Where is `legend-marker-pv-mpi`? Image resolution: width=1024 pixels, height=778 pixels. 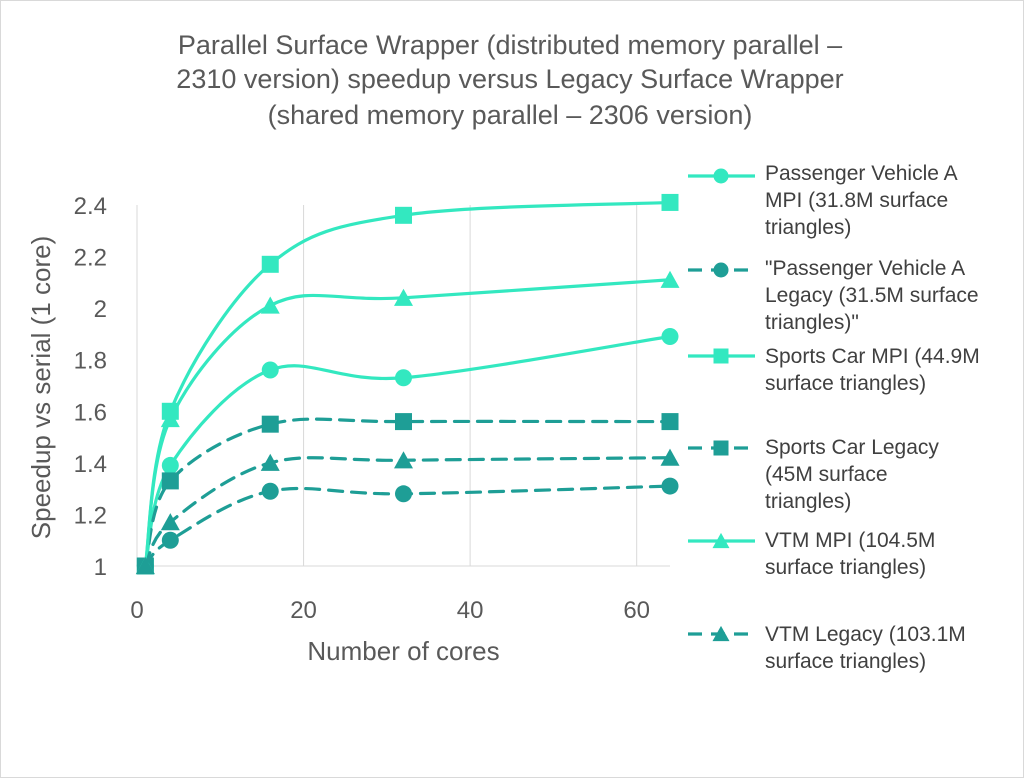
legend-marker-pv-mpi is located at coordinates (721, 176).